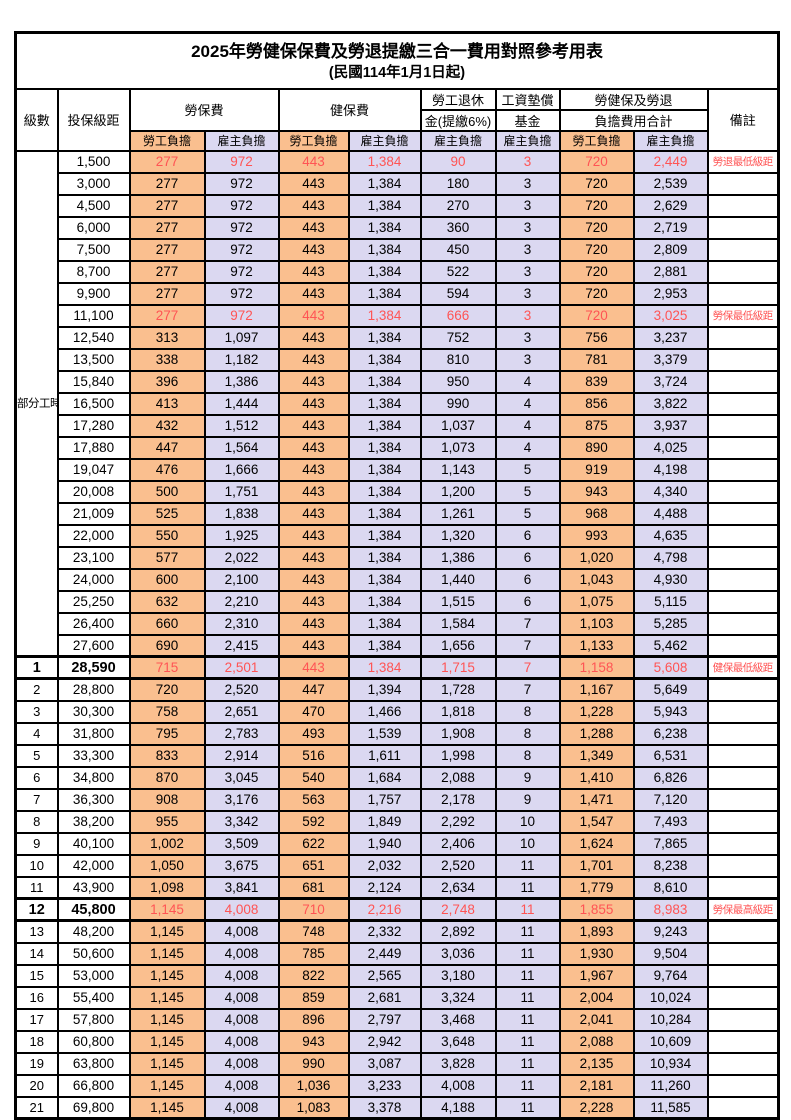 This screenshot has width=791, height=1120. I want to click on level-cell: 9, so click(36, 843).